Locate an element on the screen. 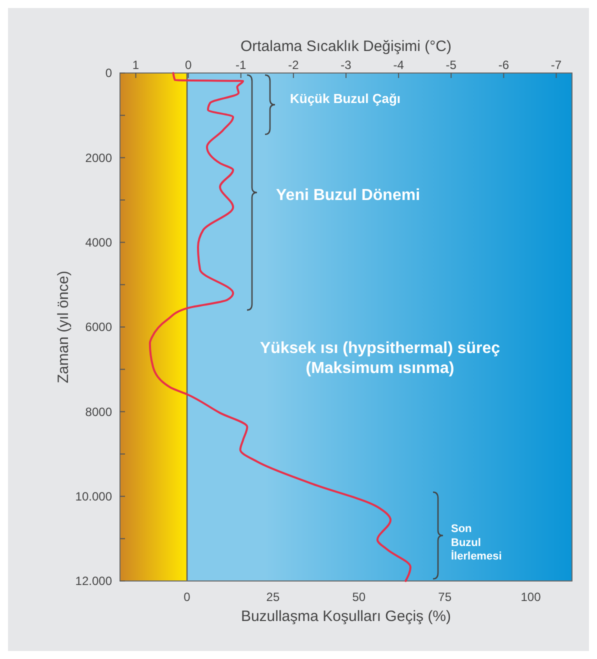 Image resolution: width=597 pixels, height=659 pixels. x-axis-title: Buzullaşma Koşulları Geçiş (%) is located at coordinates (346, 616).